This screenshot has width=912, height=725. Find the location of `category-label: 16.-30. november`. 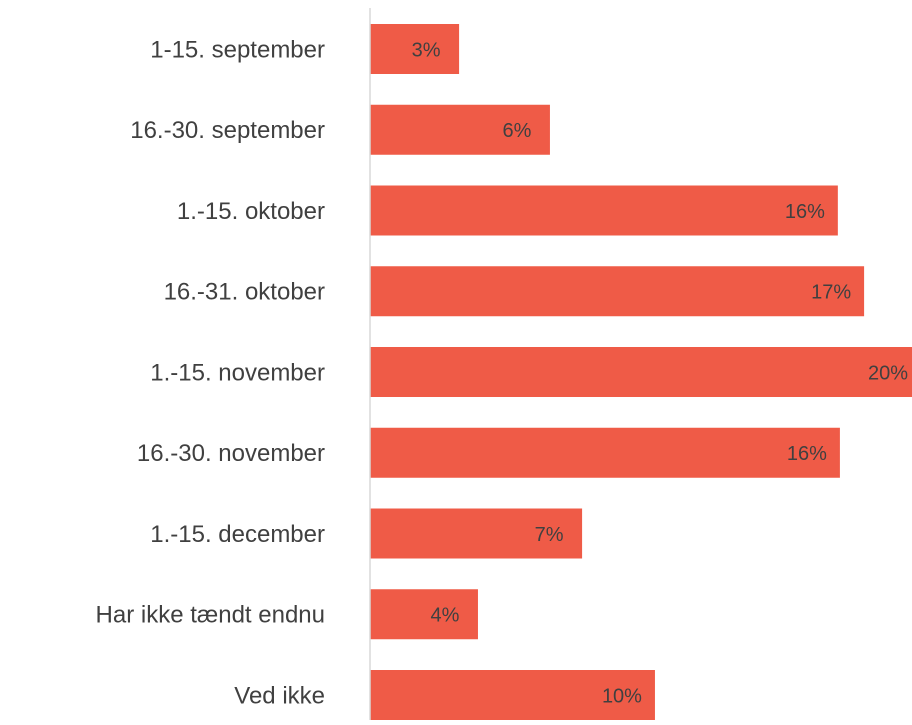

category-label: 16.-30. november is located at coordinates (231, 453).